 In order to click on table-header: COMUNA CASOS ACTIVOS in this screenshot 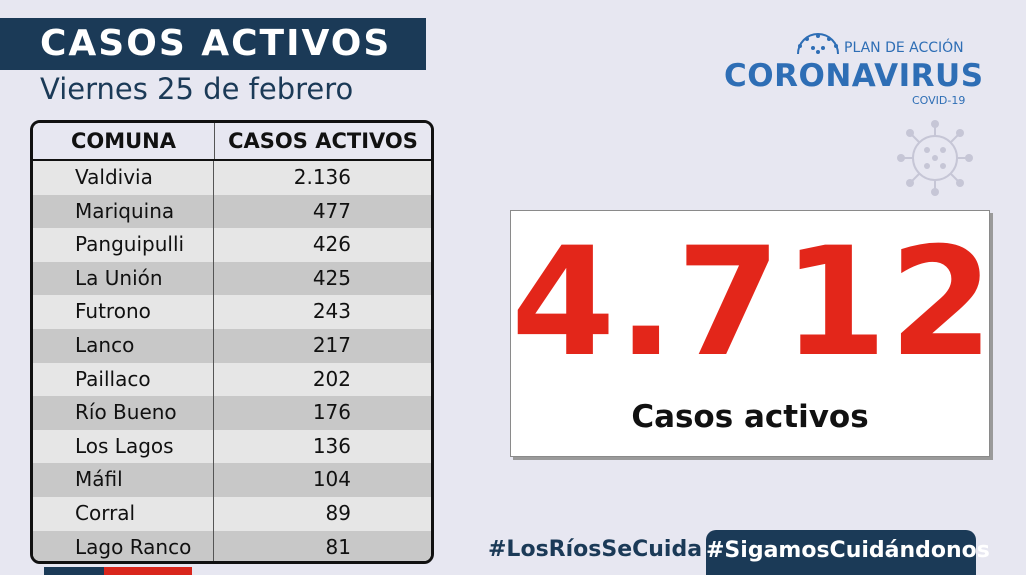, I will do `click(232, 142)`.